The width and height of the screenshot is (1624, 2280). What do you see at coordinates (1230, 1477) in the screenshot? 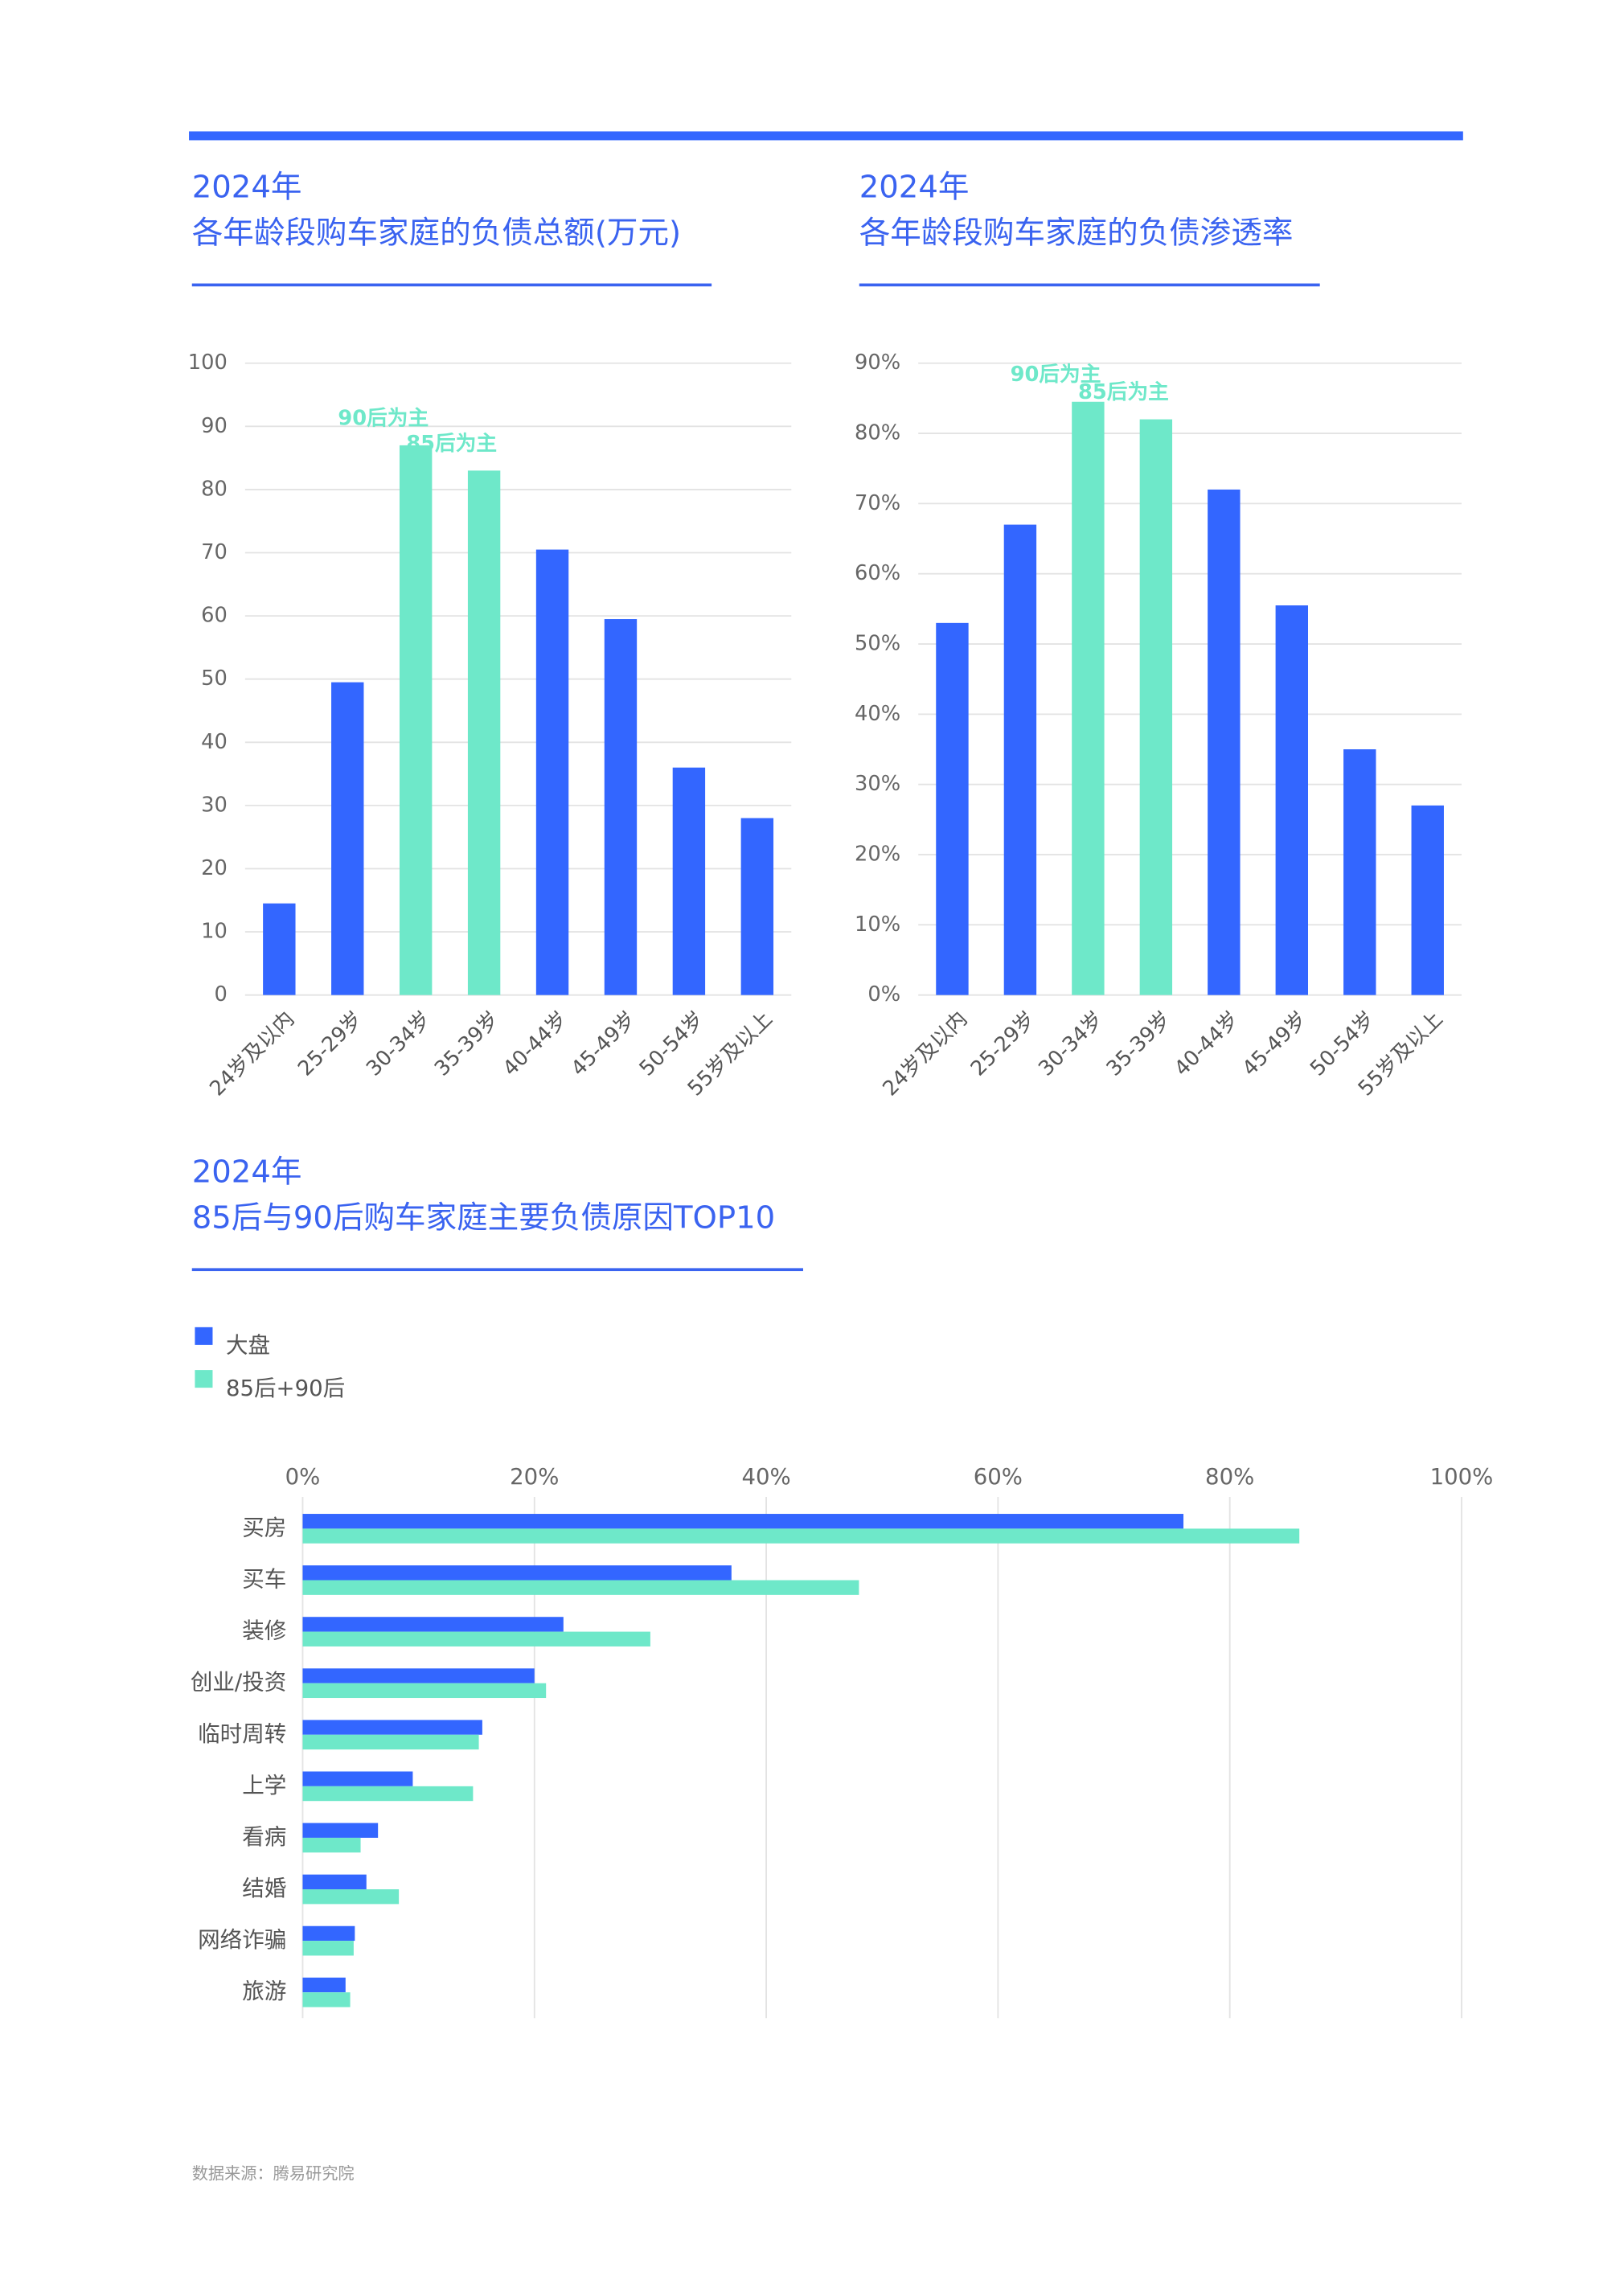
I see `x-tick-label: 80%` at bounding box center [1230, 1477].